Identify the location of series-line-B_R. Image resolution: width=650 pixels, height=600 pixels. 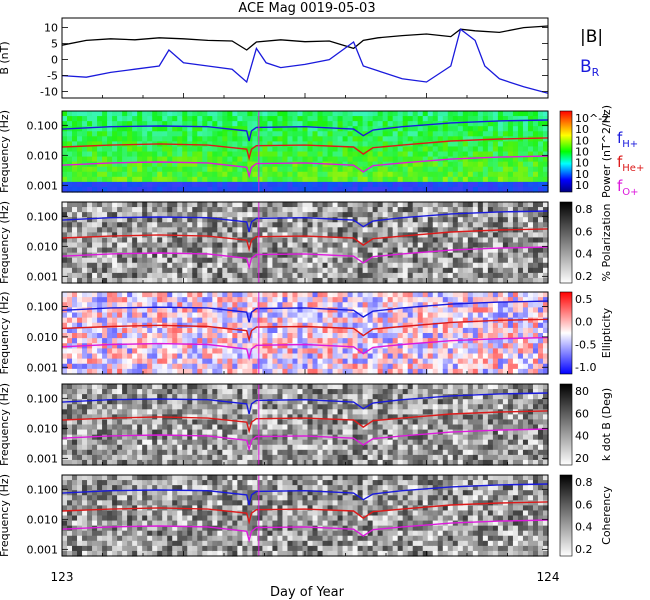
(305, 61).